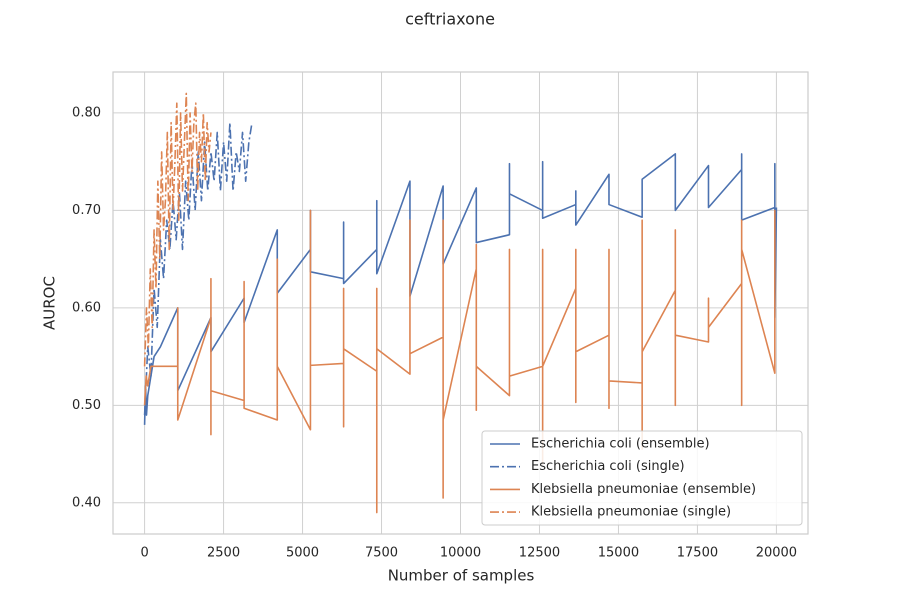  Describe the element at coordinates (618, 553) in the screenshot. I see `x-tick-label: 15000` at that location.